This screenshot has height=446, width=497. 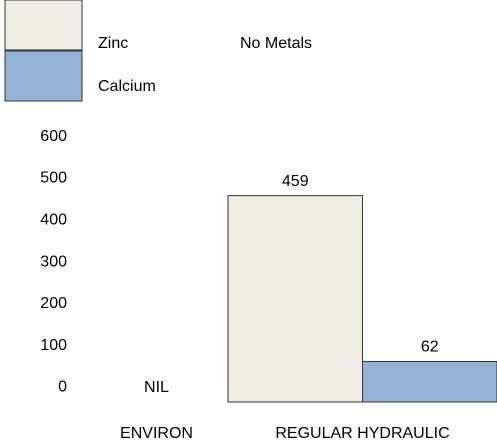 I want to click on legend-label: Calcium, so click(x=127, y=86).